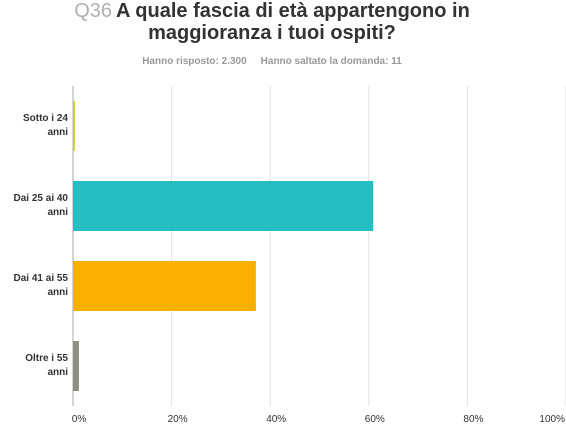  Describe the element at coordinates (40, 205) in the screenshot. I see `category-label: Dai 25 ai 40 anni` at that location.